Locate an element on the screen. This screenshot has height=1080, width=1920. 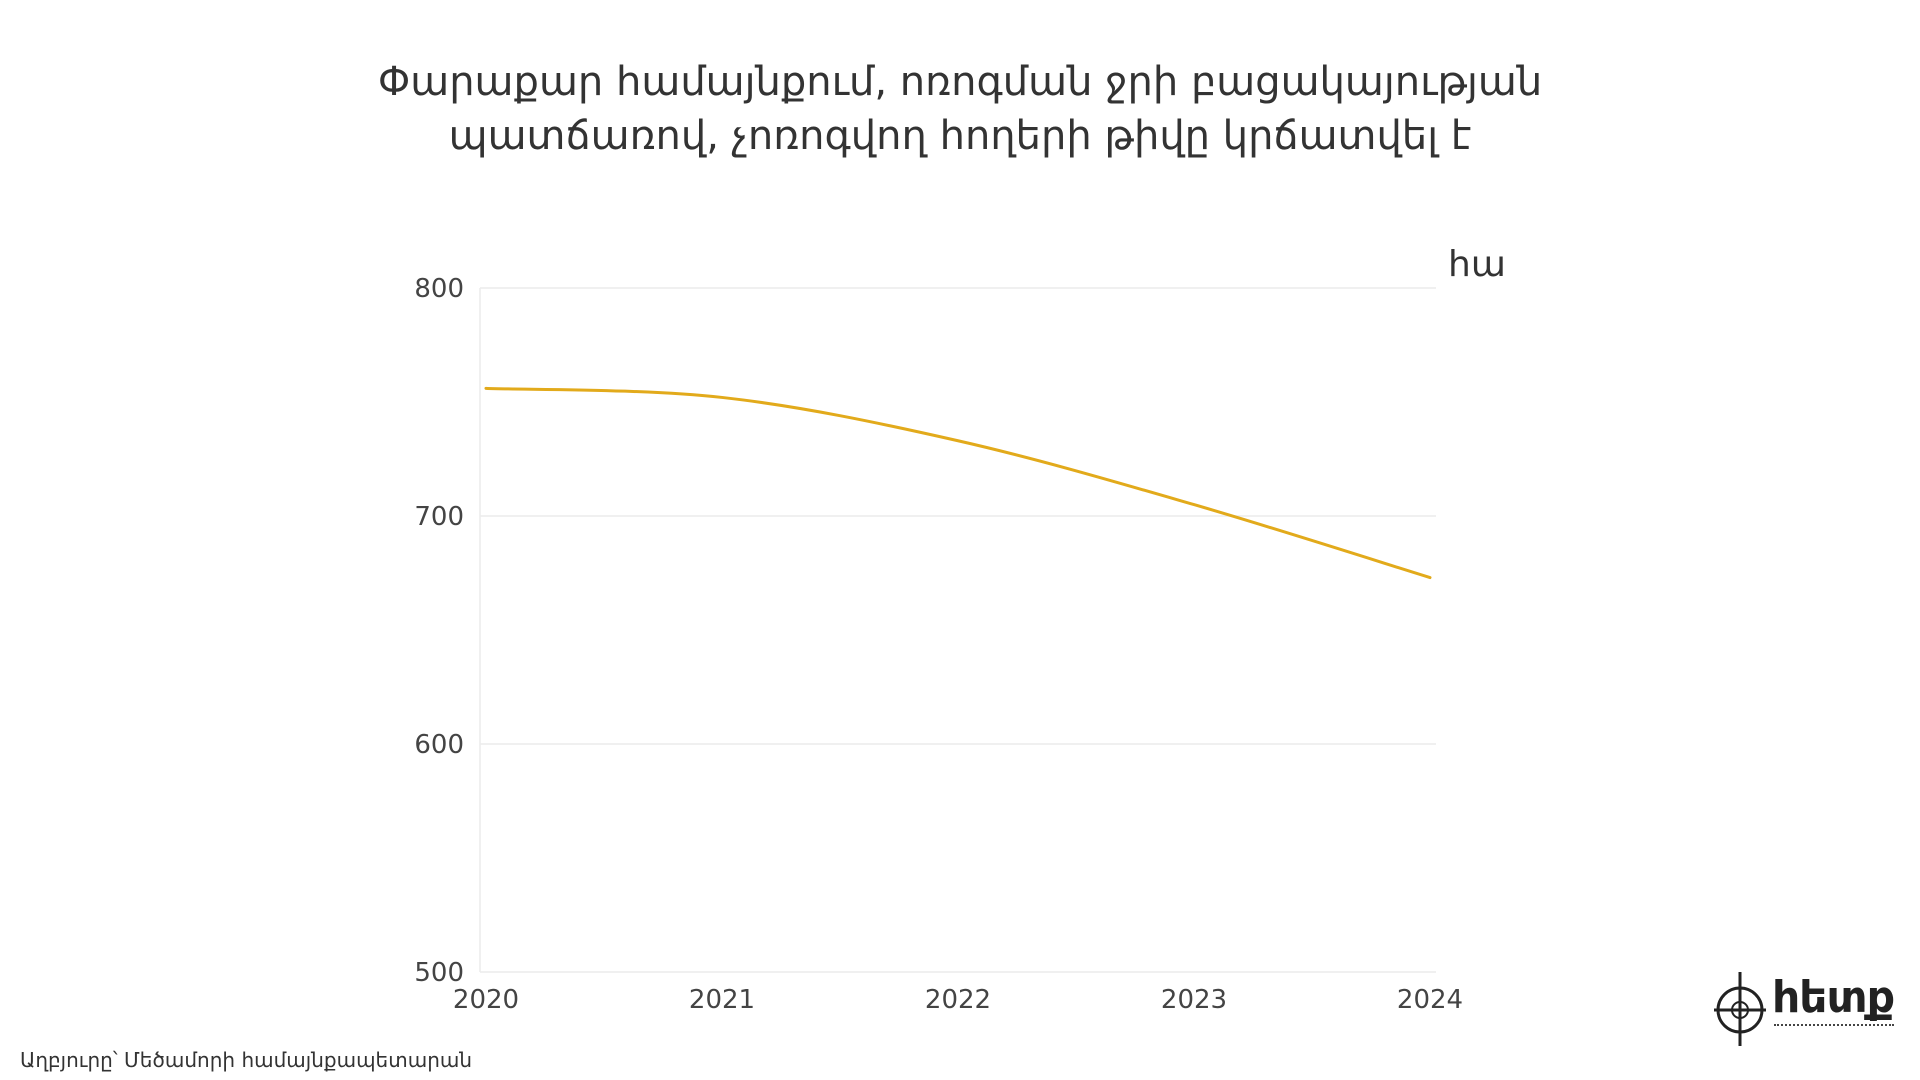
x-tick-label: 2021 is located at coordinates (722, 1000).